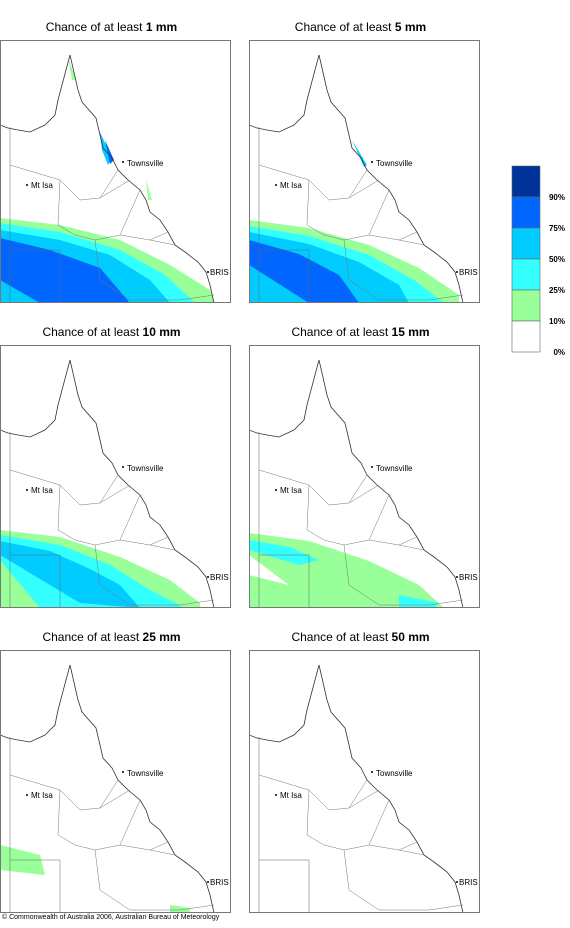  I want to click on panel-title: Chance of at least 50 mm, so click(360, 637).